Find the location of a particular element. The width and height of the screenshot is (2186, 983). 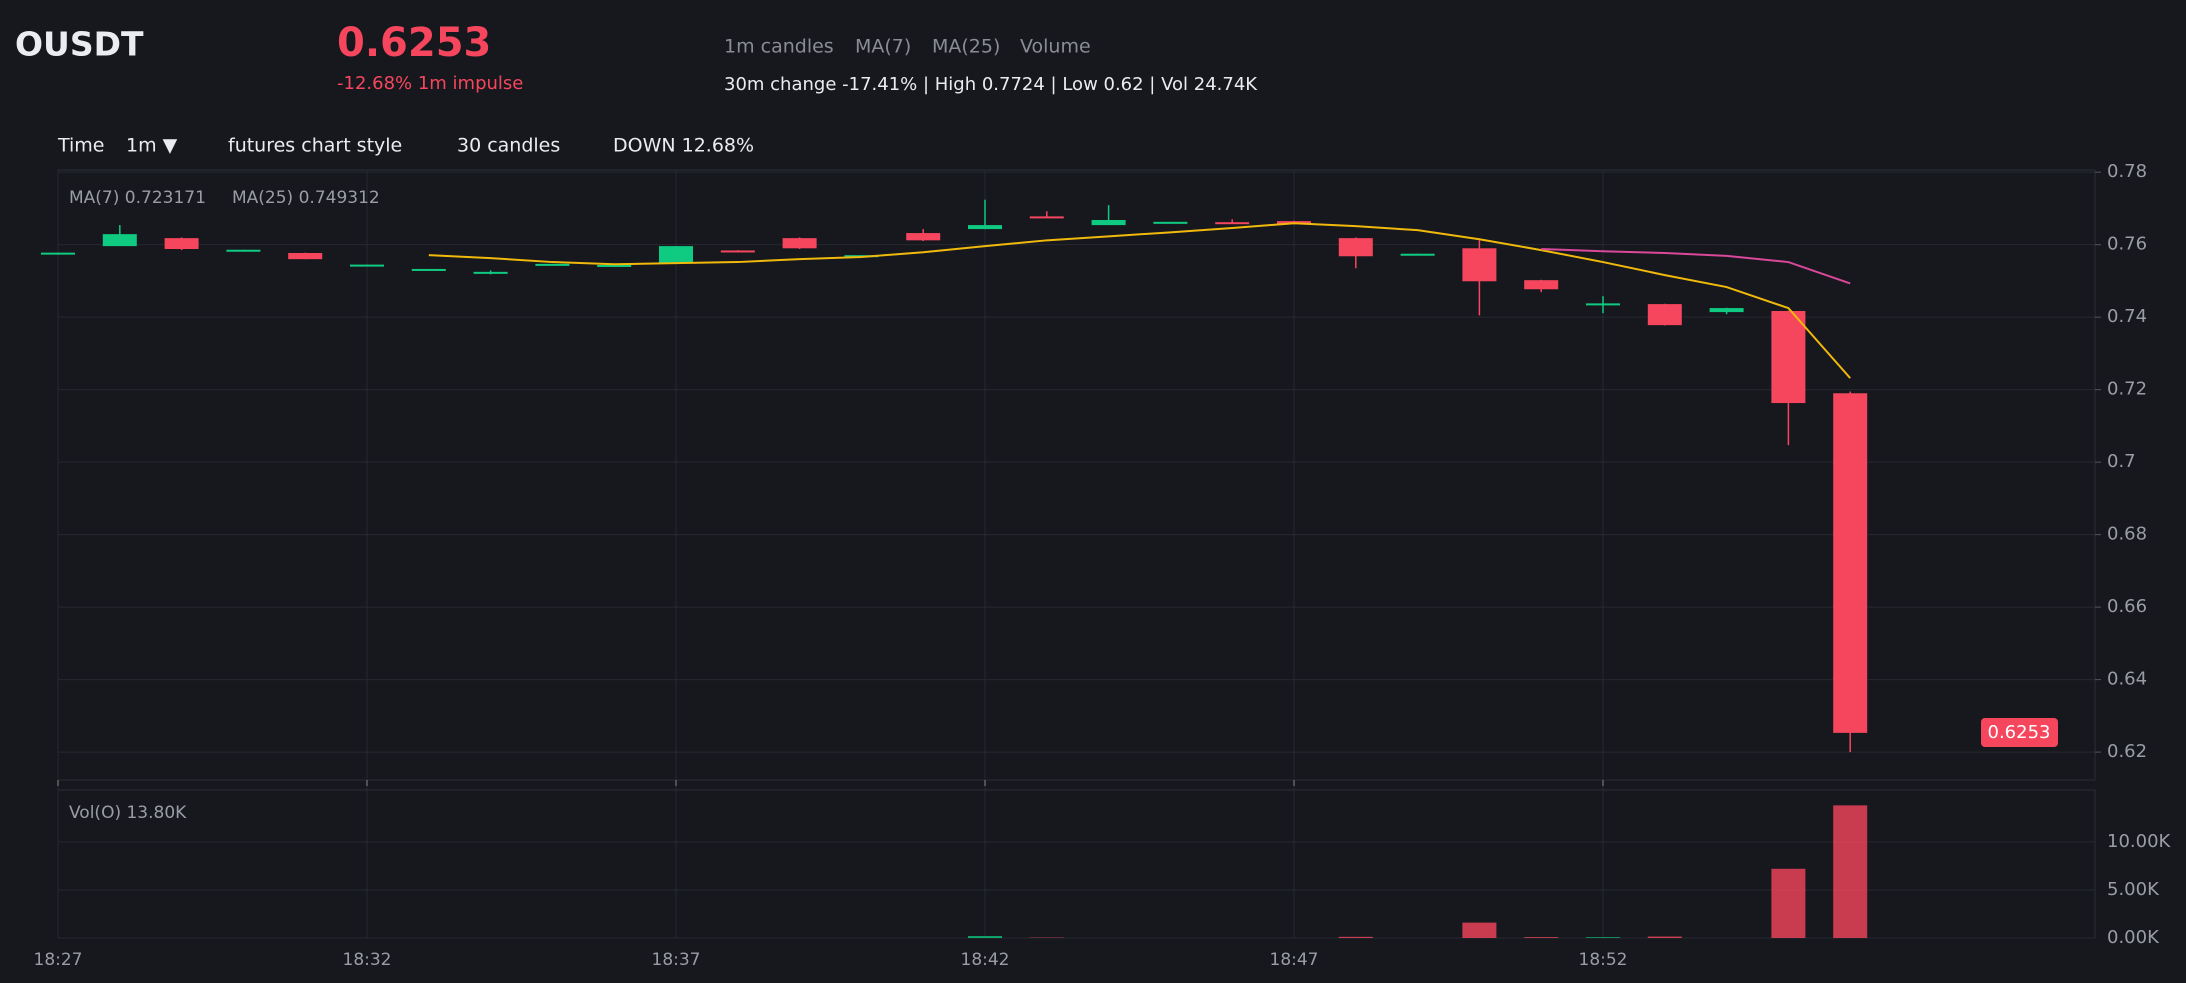

y-tick-label: 0.78 is located at coordinates (2127, 171).